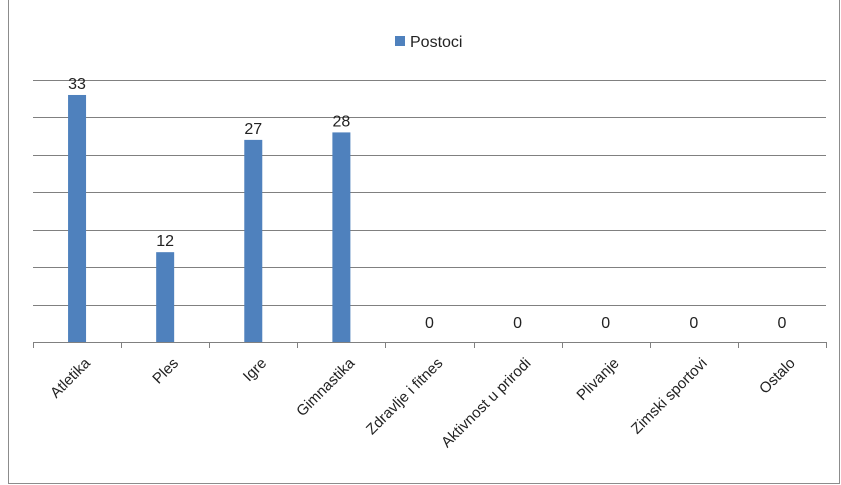 The width and height of the screenshot is (841, 485). Describe the element at coordinates (70, 377) in the screenshot. I see `x-tick-label: Atletika` at that location.